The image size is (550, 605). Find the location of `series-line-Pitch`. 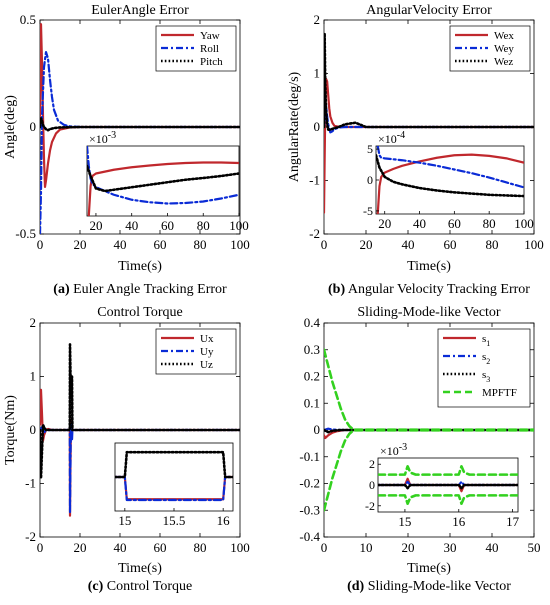

series-line-Pitch is located at coordinates (140, 124).